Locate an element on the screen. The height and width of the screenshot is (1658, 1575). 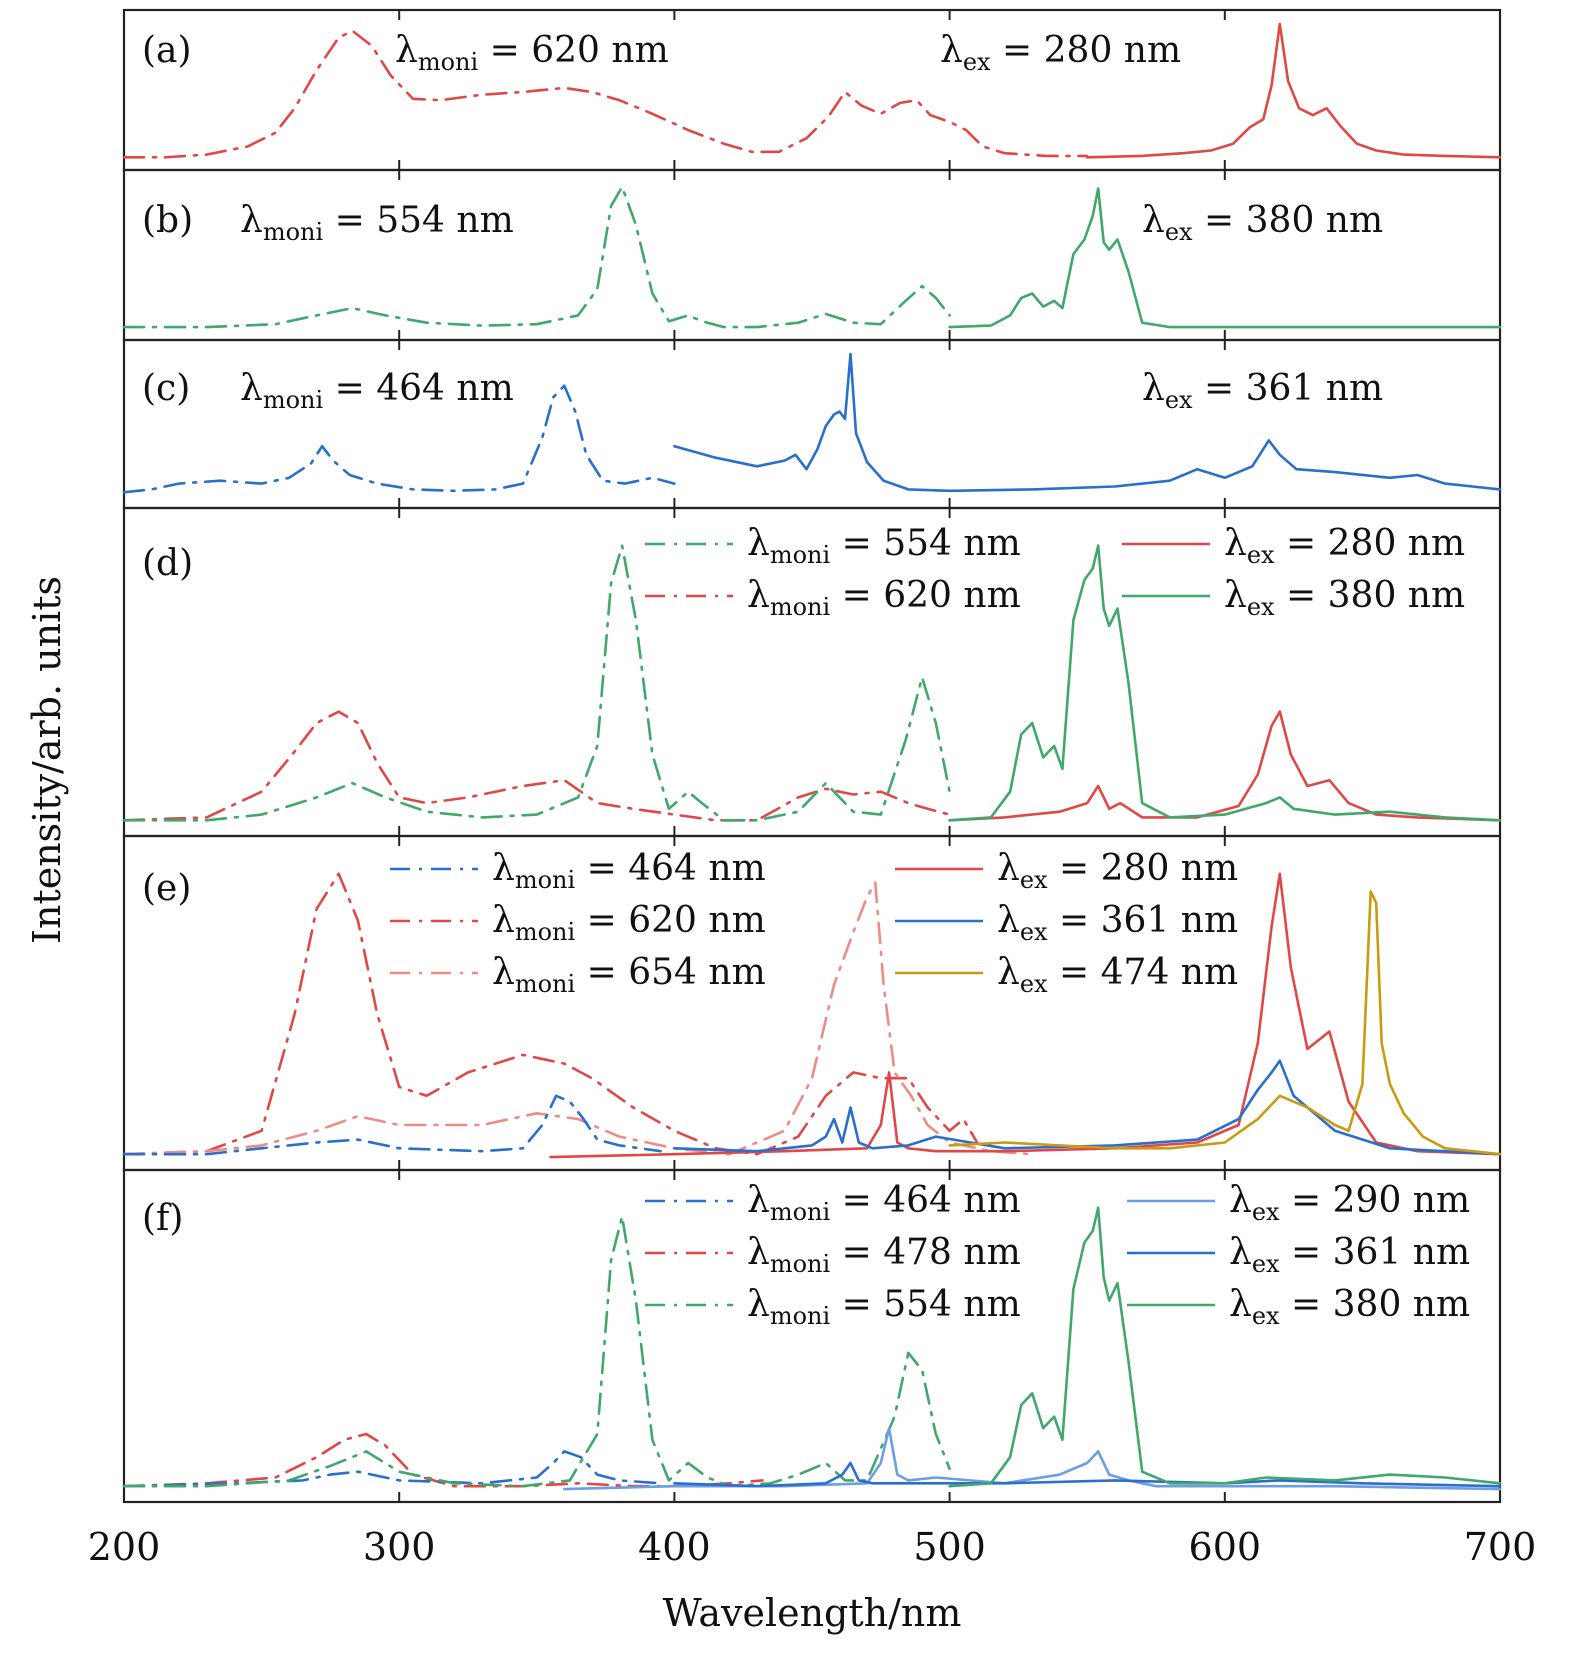
panel-label: (c) is located at coordinates (166, 388).